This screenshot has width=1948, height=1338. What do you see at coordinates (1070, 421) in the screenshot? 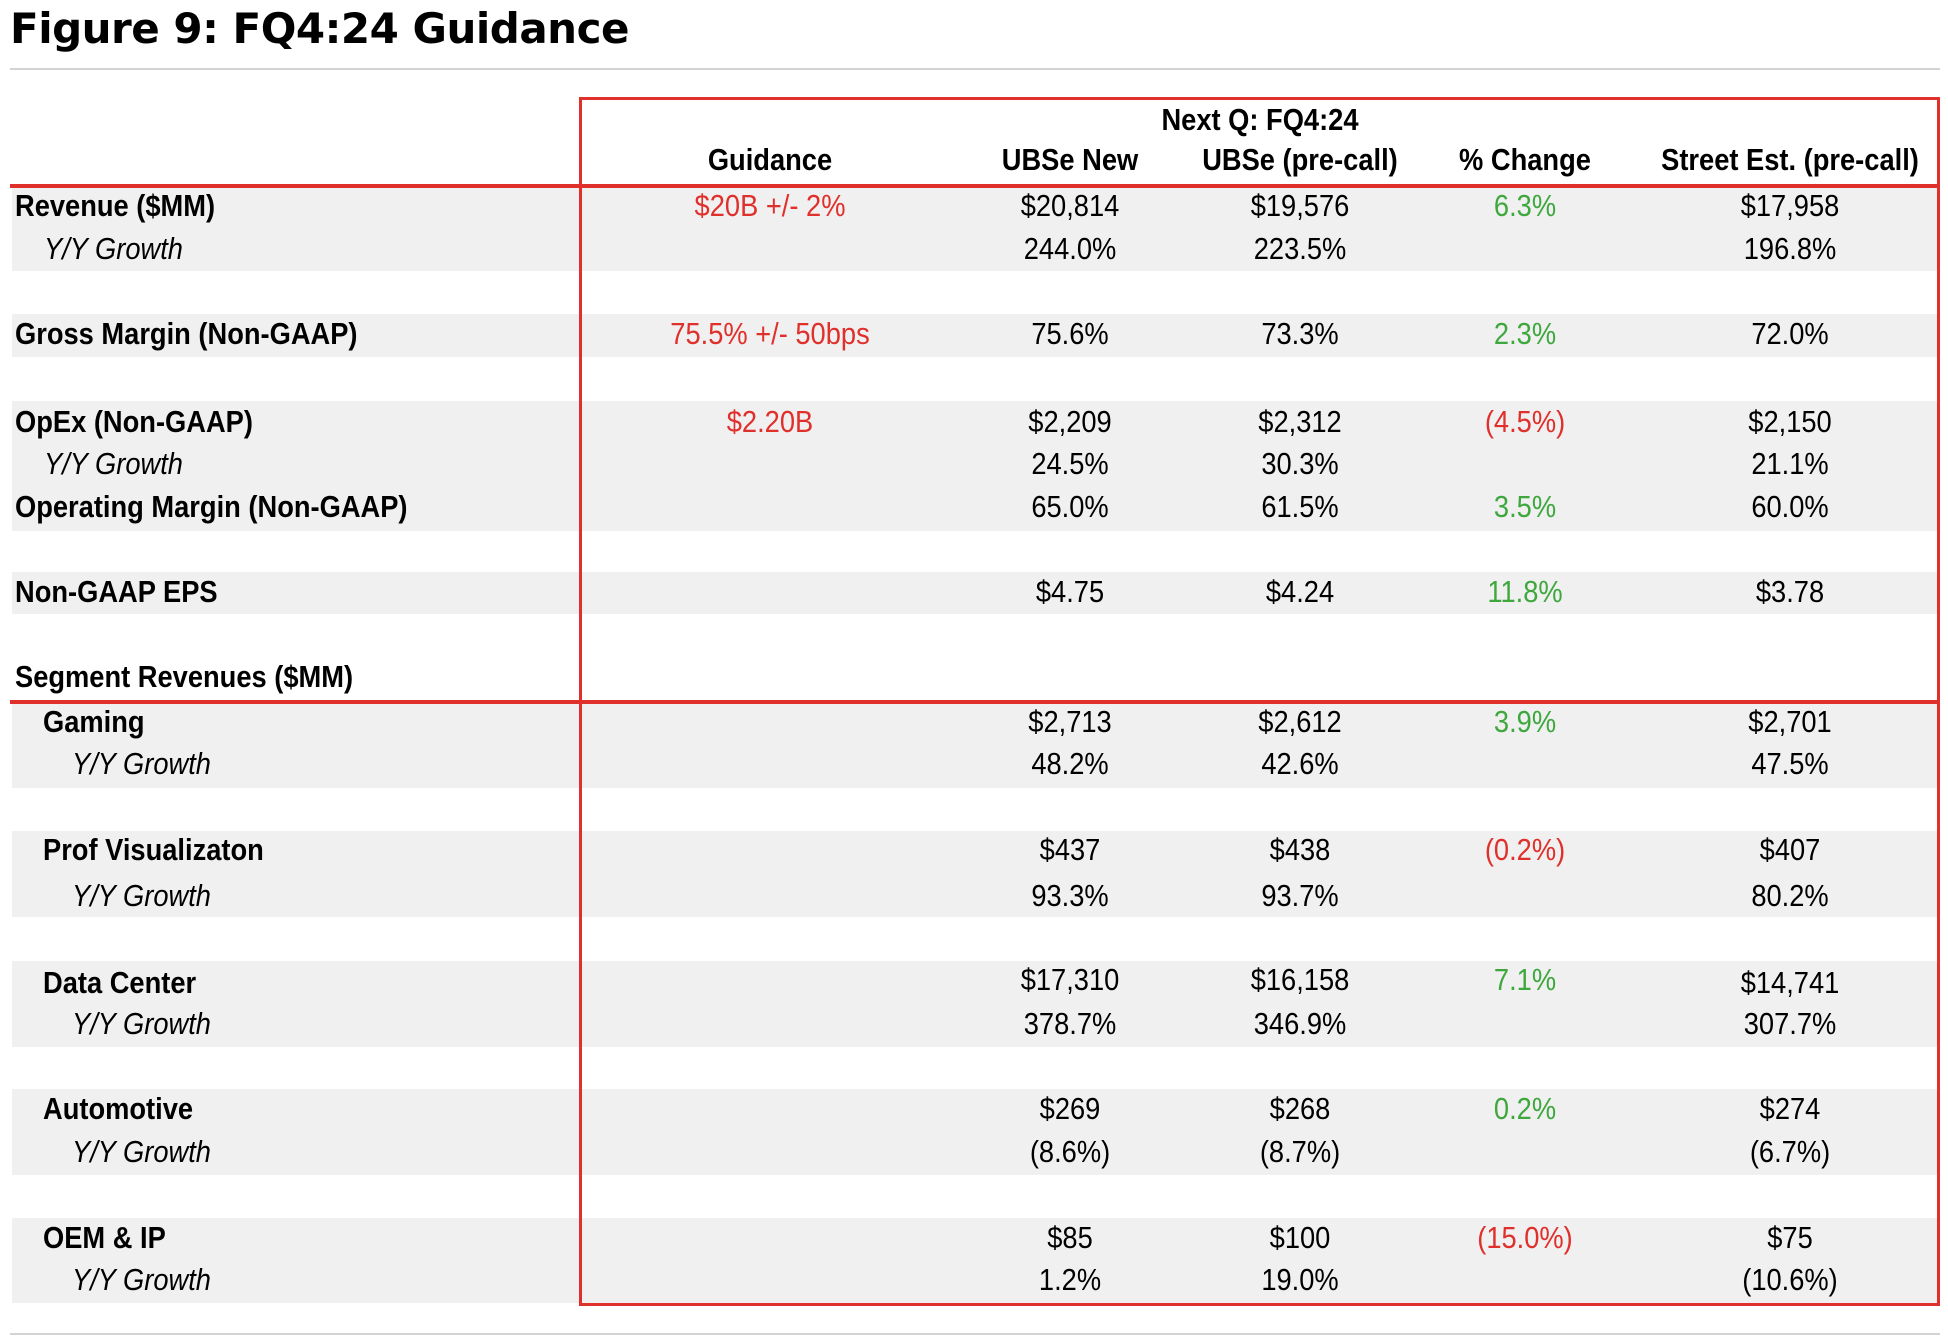
I see `ubse-new-value: $2,209` at bounding box center [1070, 421].